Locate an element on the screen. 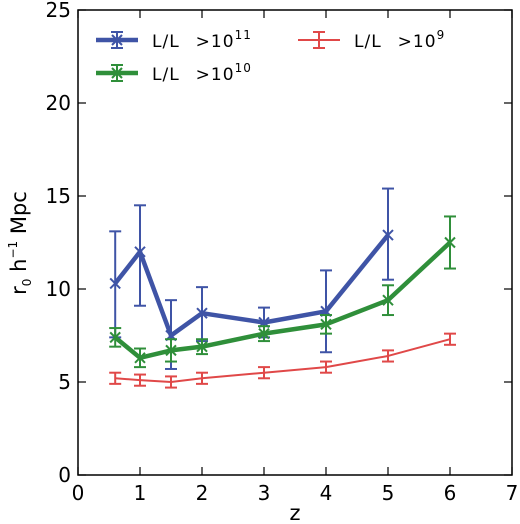  legend-label-series-2-exp: 9 is located at coordinates (441, 35).